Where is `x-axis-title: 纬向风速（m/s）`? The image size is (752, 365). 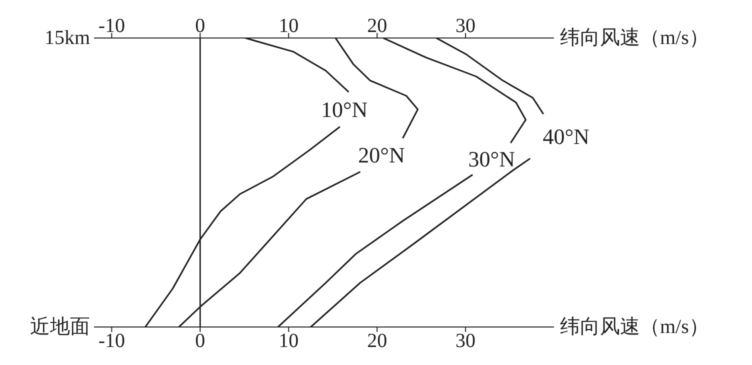 x-axis-title: 纬向风速（m/s） is located at coordinates (634, 327).